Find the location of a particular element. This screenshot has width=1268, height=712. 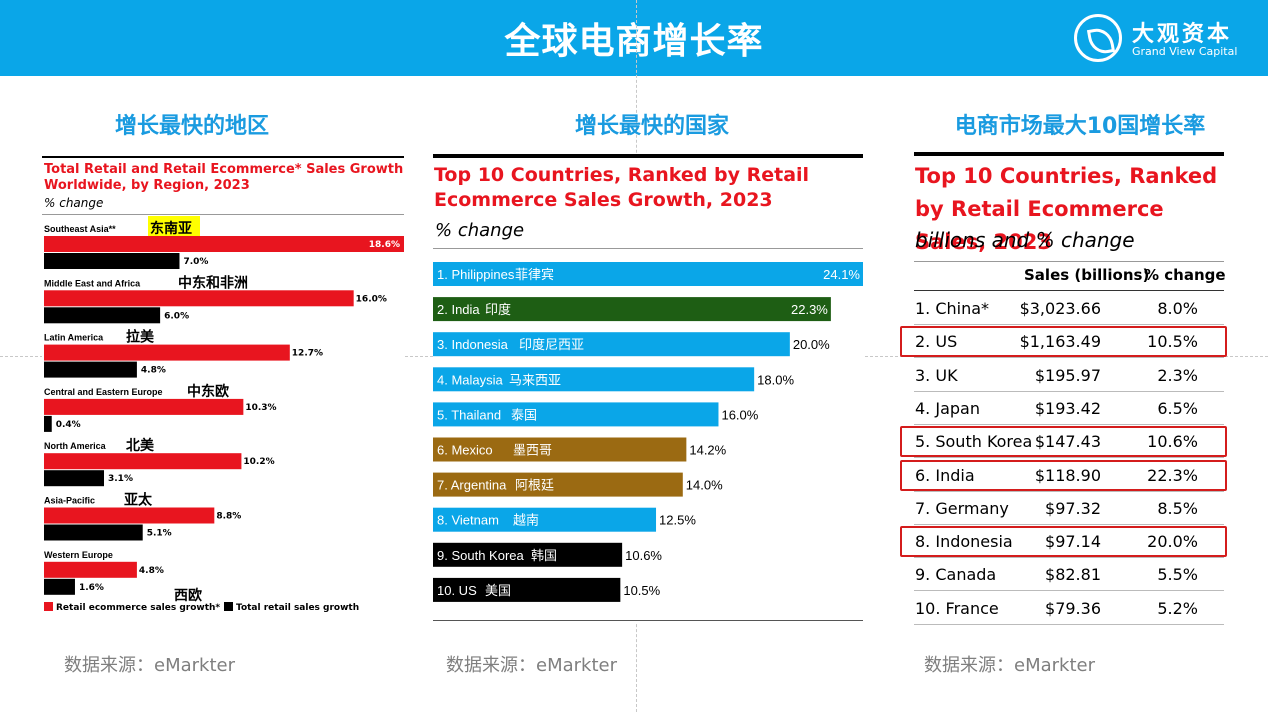

table-rule is located at coordinates (1069, 261).